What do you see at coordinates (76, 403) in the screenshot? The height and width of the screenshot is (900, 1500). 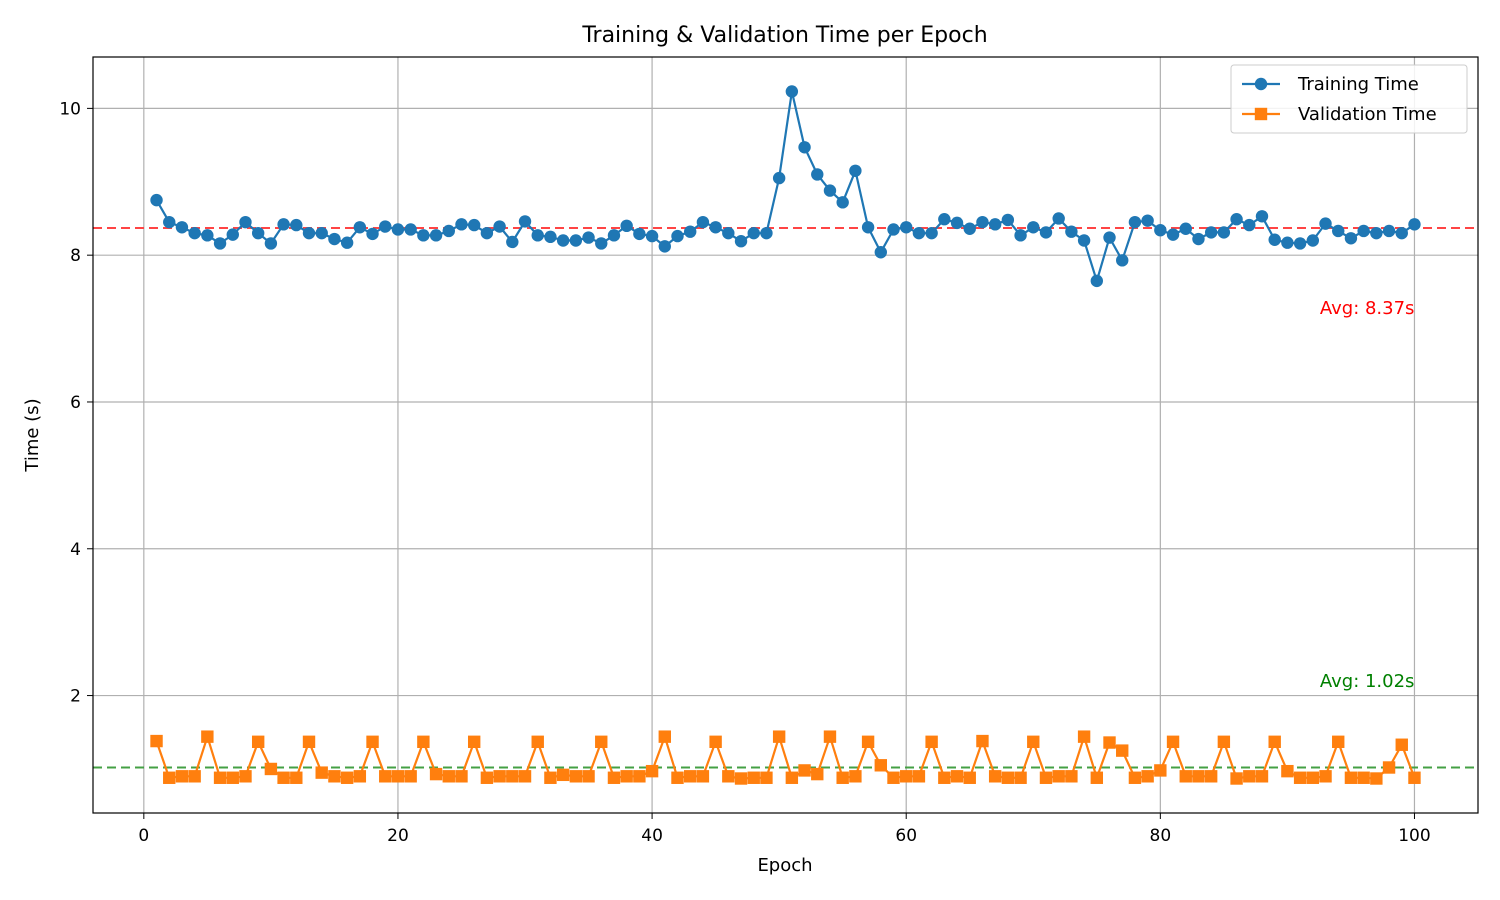 I see `y-axis-ticks: 2 4 6 8 10` at bounding box center [76, 403].